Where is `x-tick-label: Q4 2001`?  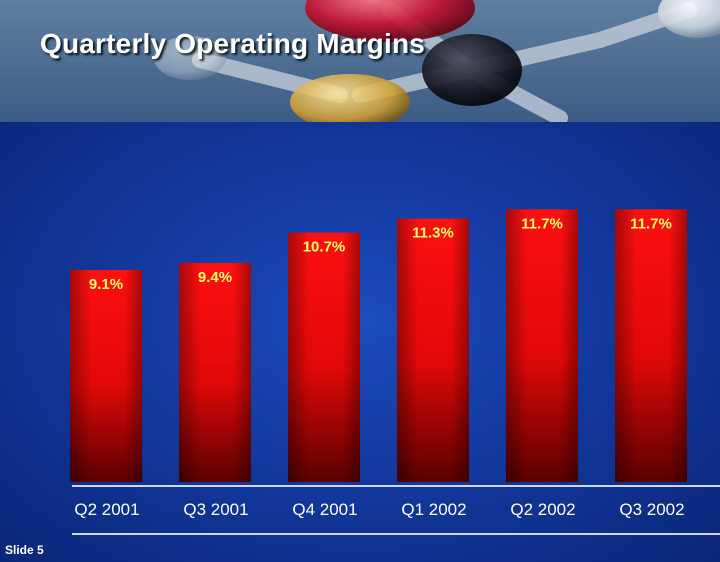
x-tick-label: Q4 2001 is located at coordinates (324, 509).